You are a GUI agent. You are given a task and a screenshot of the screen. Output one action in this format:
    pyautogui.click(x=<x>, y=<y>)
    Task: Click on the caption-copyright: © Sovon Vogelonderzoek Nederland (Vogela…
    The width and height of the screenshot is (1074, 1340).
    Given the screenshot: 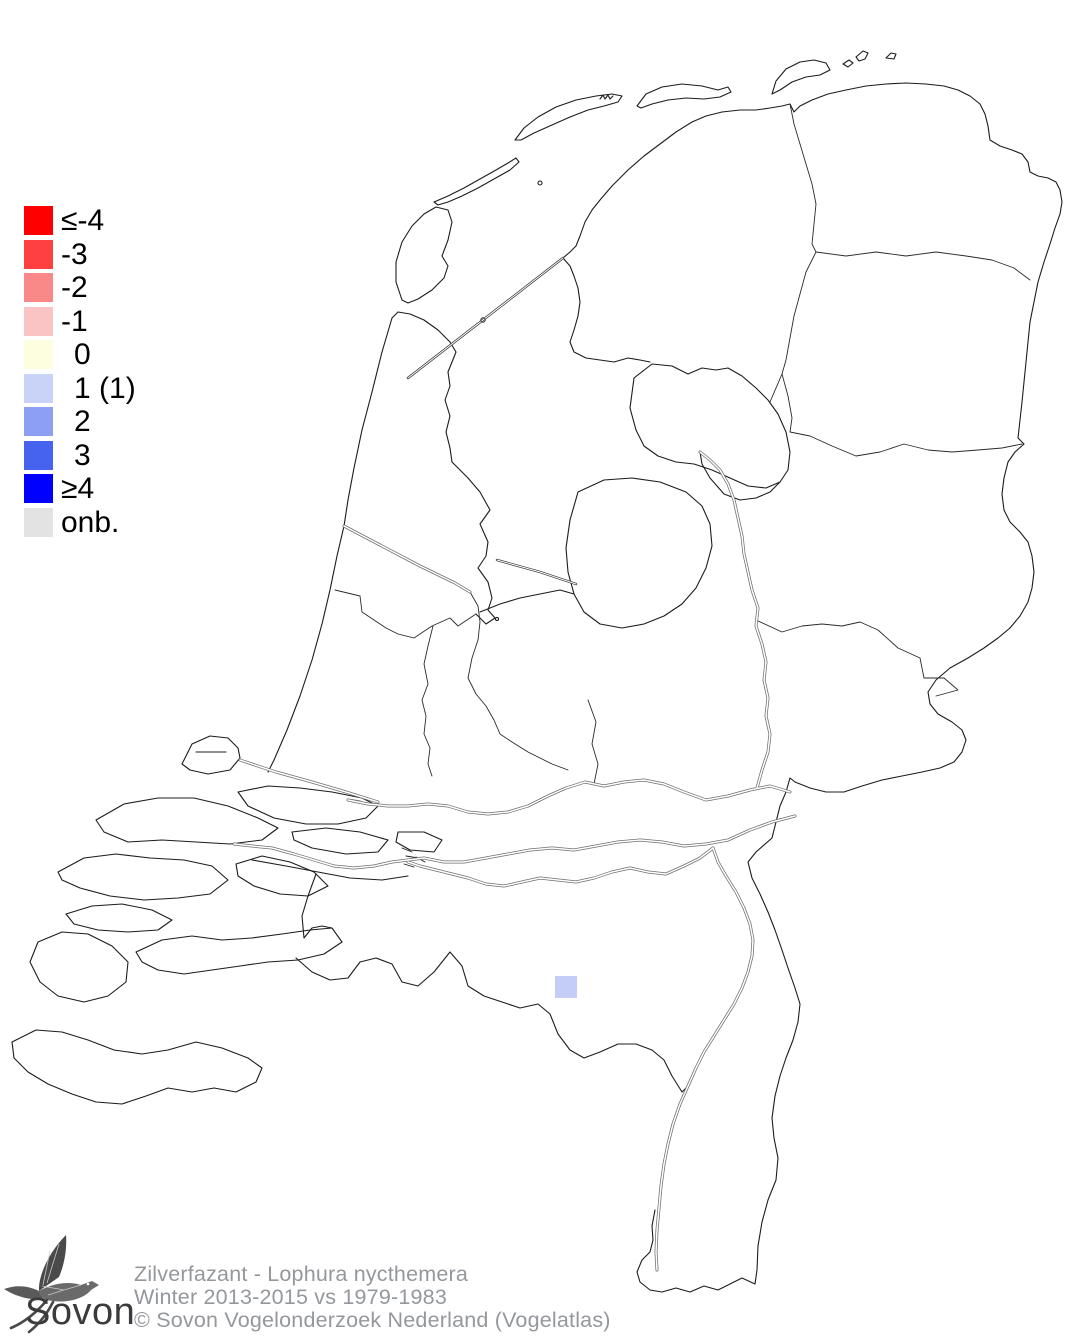 What is the action you would take?
    pyautogui.click(x=372, y=1320)
    